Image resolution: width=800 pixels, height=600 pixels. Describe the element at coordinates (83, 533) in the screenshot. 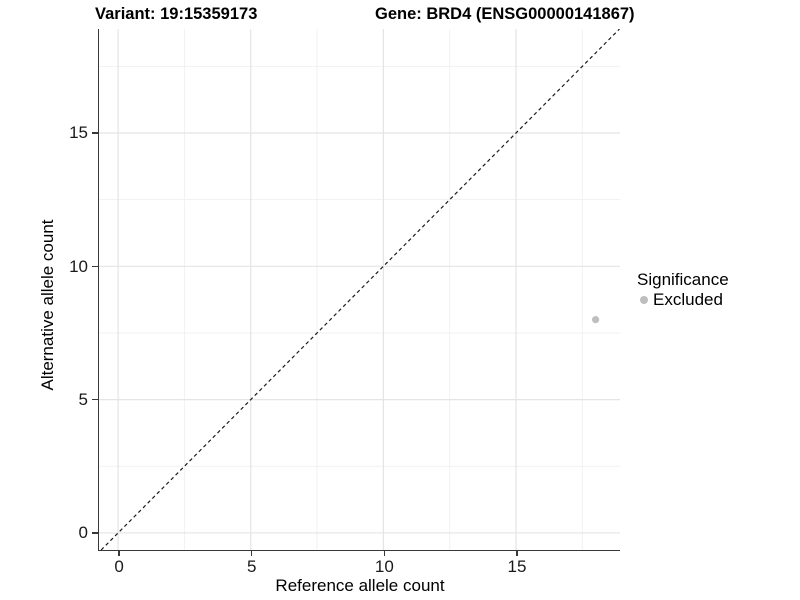

I see `y-tick-label: 0` at that location.